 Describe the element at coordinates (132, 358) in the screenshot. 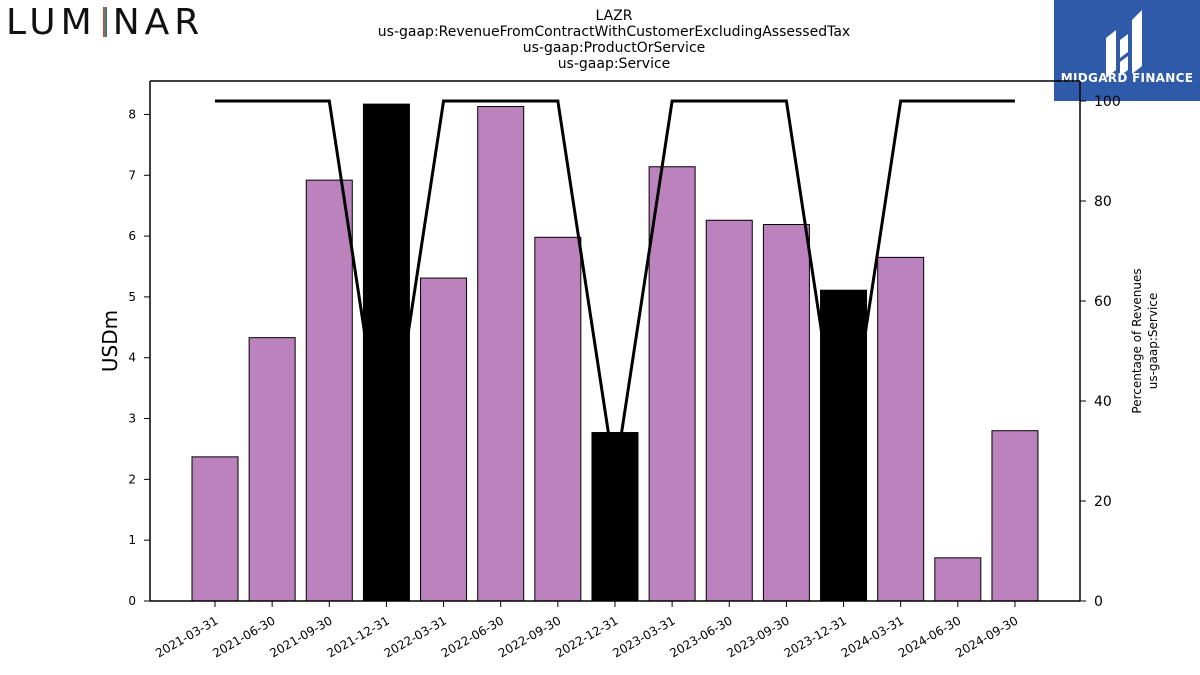

I see `y-tick-label: 4` at that location.